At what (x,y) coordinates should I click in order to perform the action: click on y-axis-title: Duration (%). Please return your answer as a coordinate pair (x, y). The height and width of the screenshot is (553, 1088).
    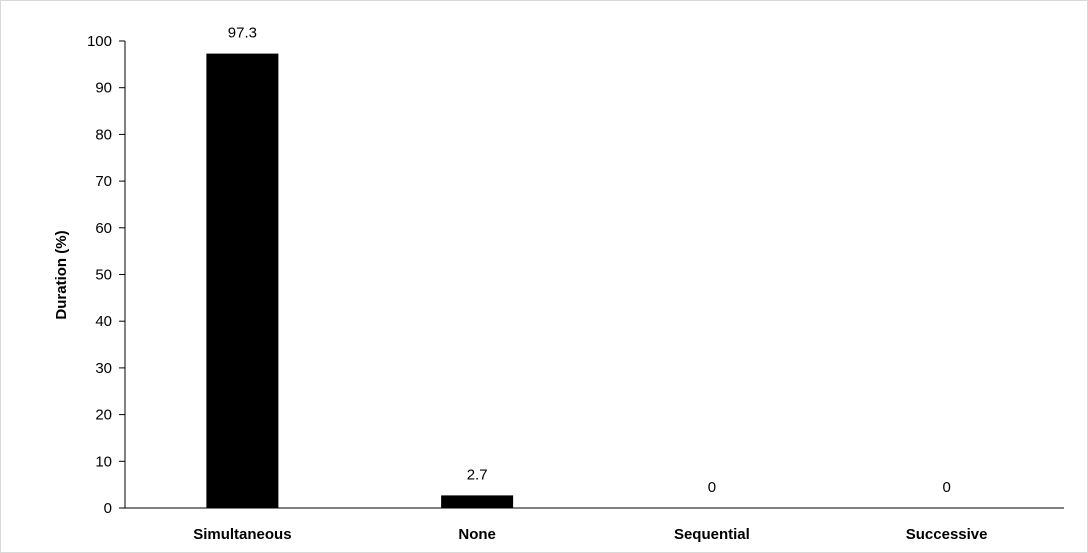
    Looking at the image, I should click on (61, 274).